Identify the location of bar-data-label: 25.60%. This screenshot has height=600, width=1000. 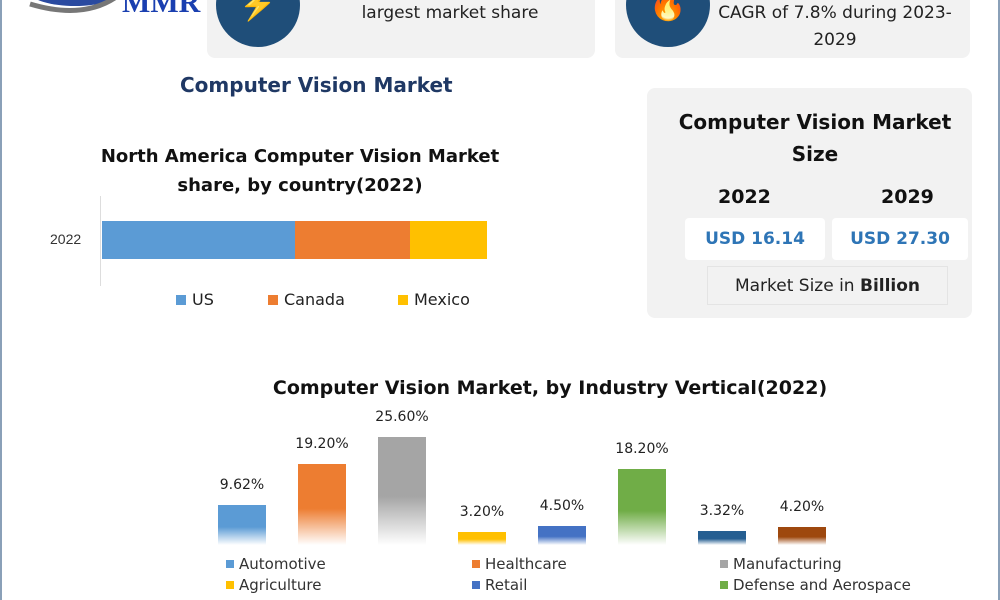
(402, 417).